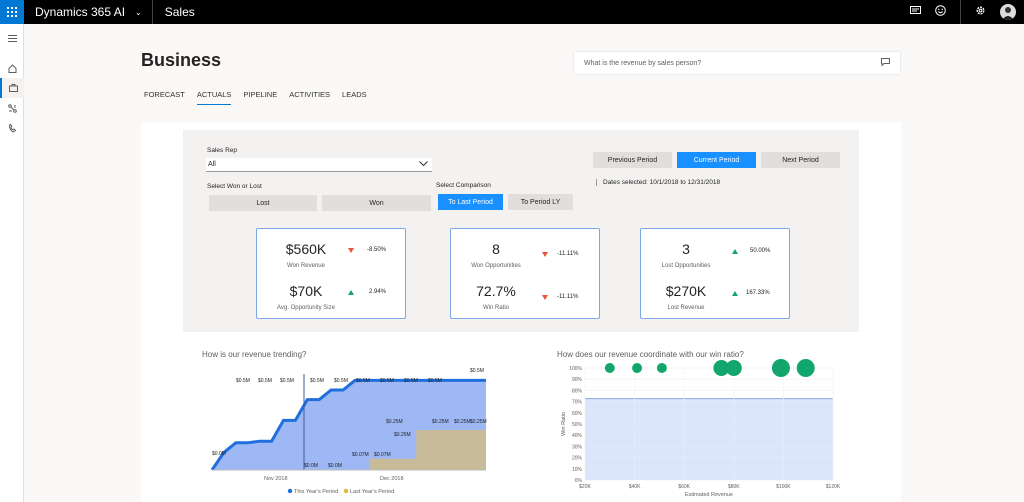  What do you see at coordinates (684, 487) in the screenshot?
I see `x-tick-label: $60K` at bounding box center [684, 487].